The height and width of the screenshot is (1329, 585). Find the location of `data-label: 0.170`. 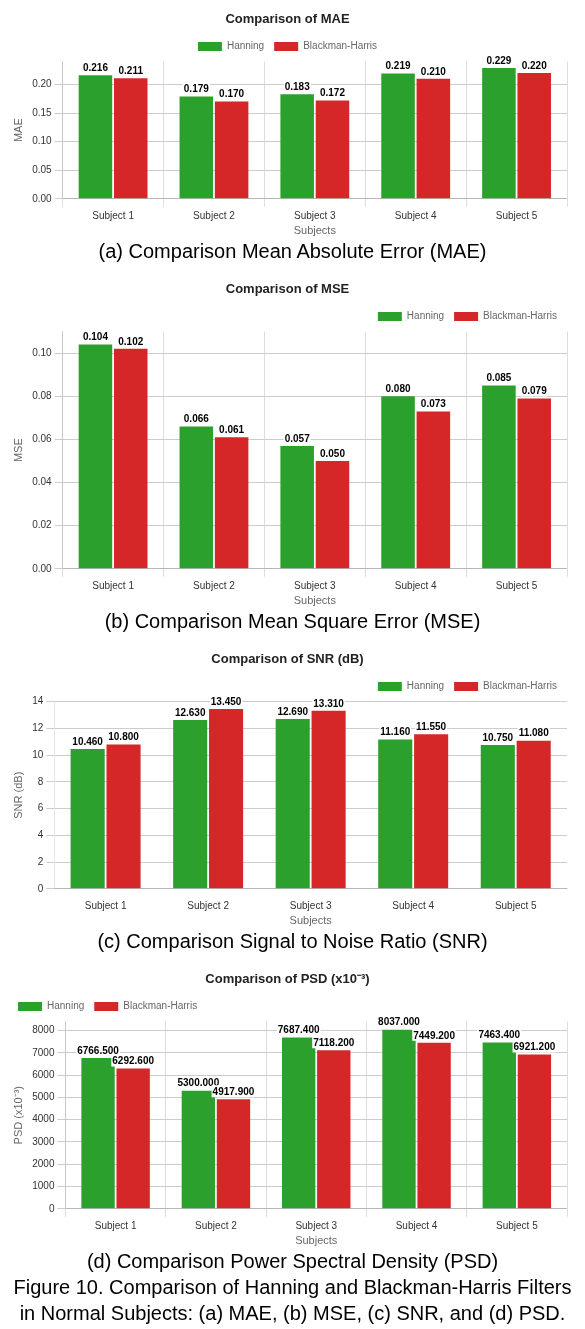

data-label: 0.170 is located at coordinates (232, 94).